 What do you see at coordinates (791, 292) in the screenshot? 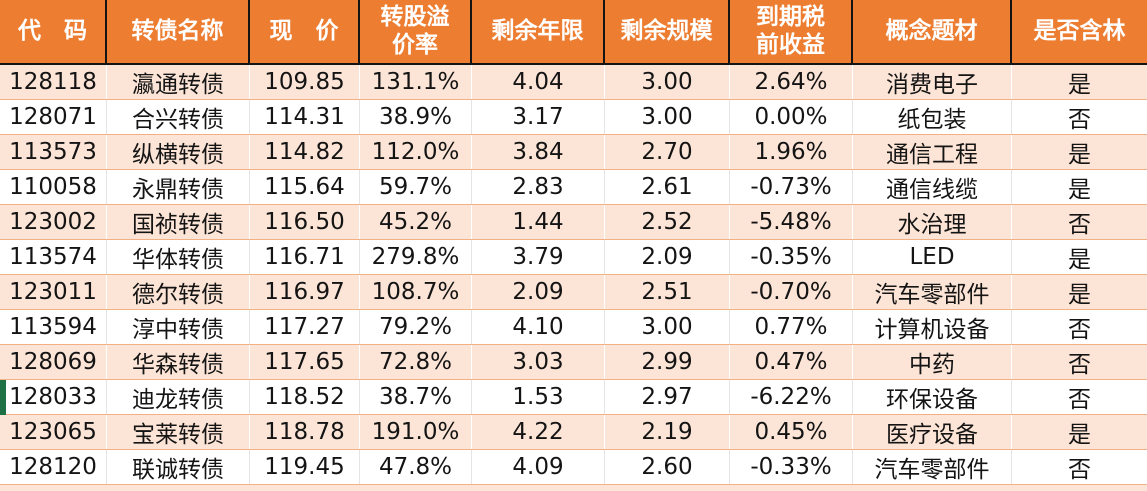
I see `cell-yield: -0.70%` at bounding box center [791, 292].